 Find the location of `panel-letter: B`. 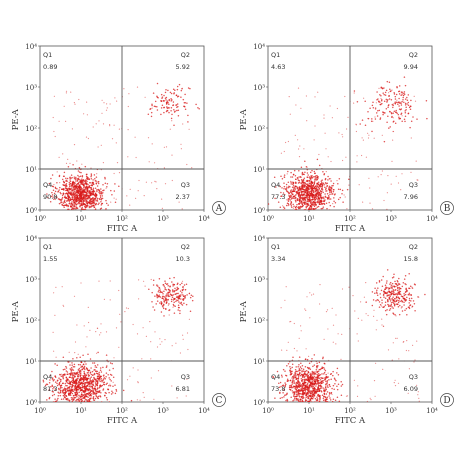

panel-letter: B is located at coordinates (447, 209).